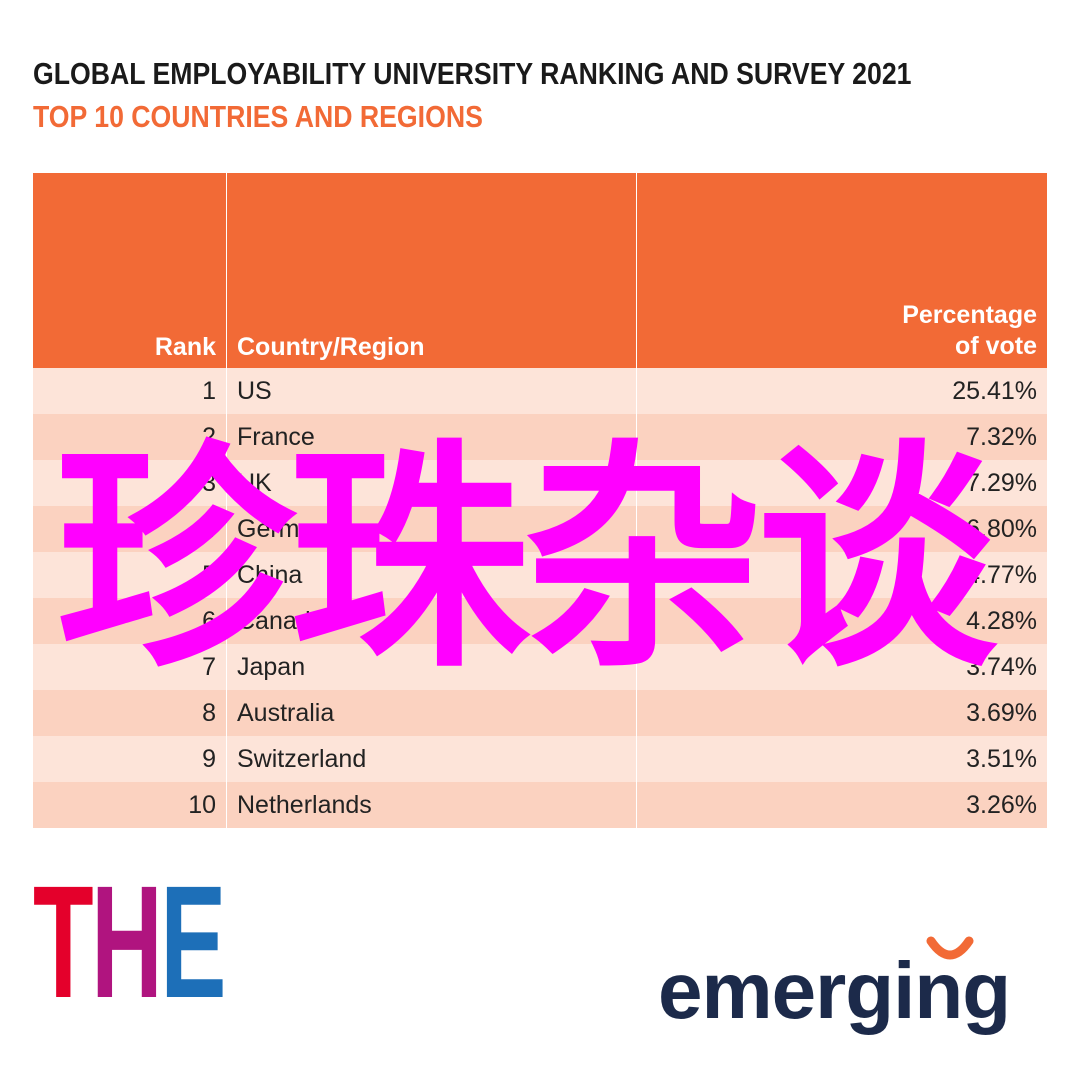 The image size is (1080, 1080). Describe the element at coordinates (432, 529) in the screenshot. I see `table-cell: Germany` at that location.